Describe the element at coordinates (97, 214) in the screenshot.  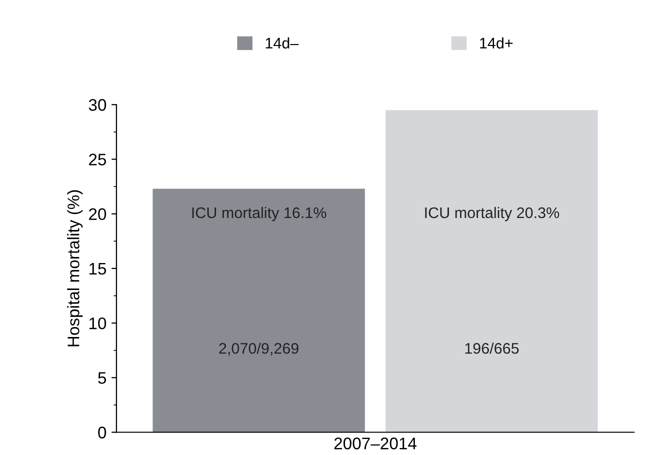
I see `y-tick-label: 20` at that location.